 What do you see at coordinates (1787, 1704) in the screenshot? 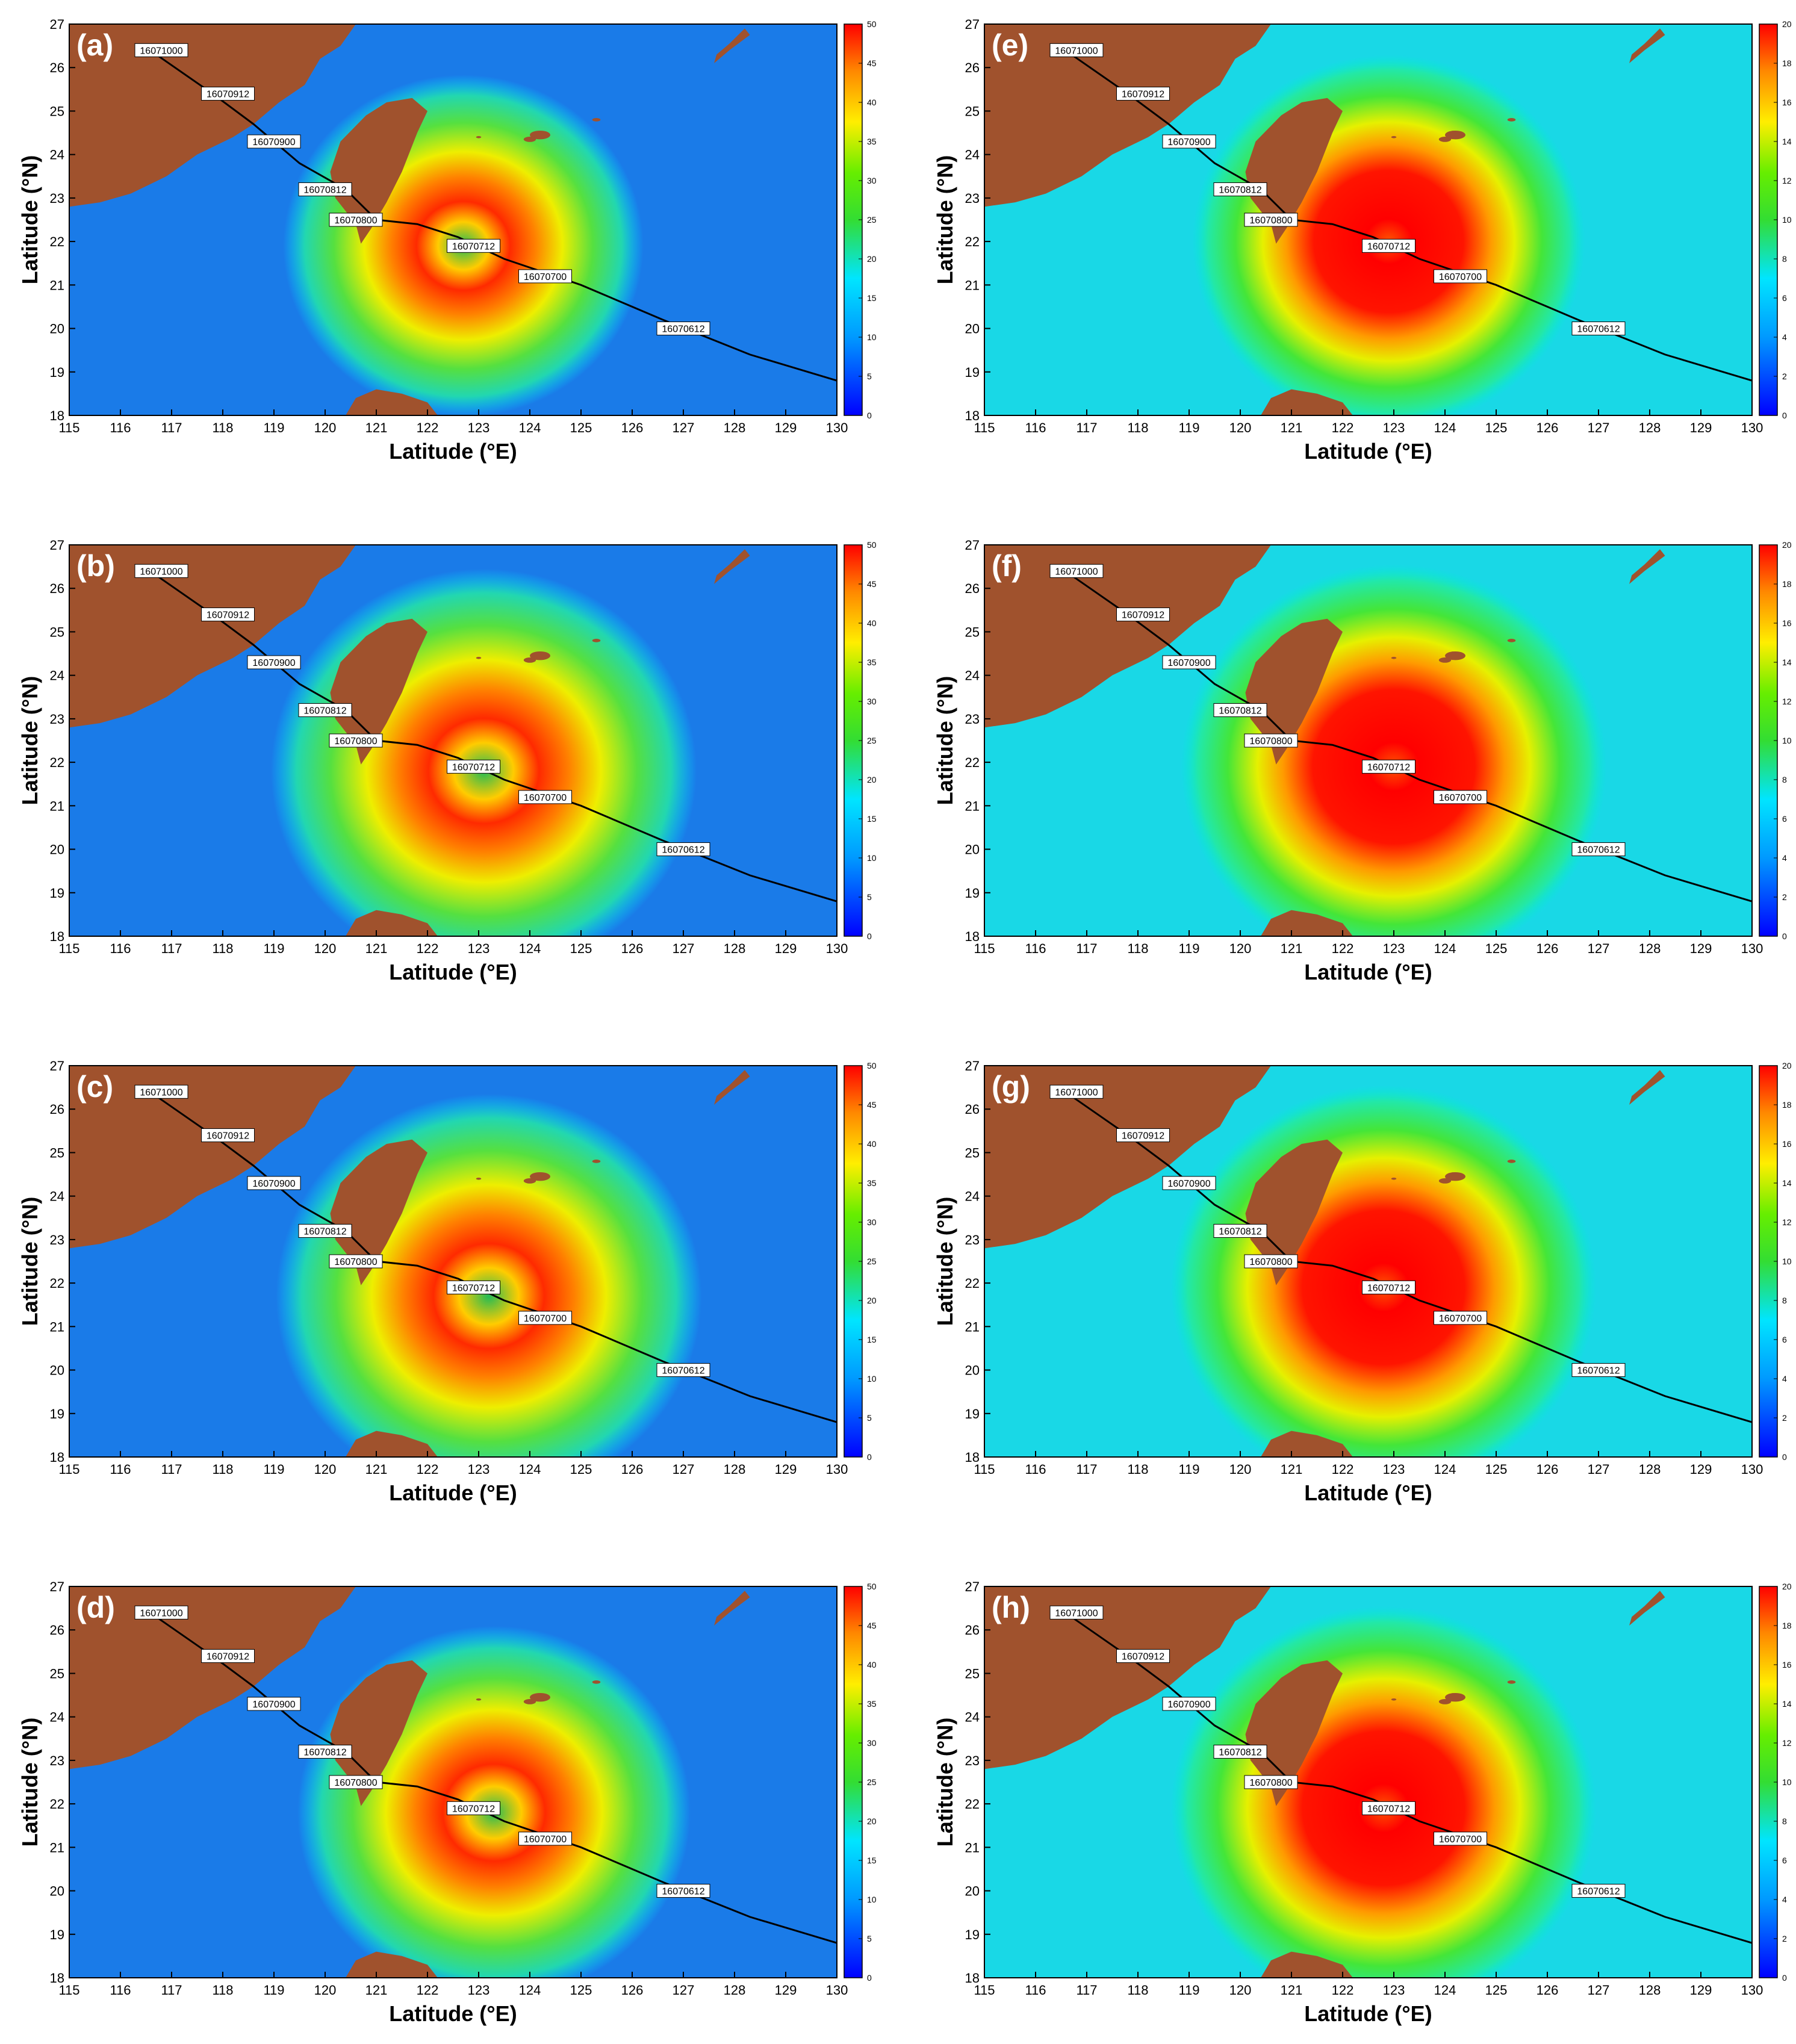
I see `colorbar-tick-label: 14` at bounding box center [1787, 1704].